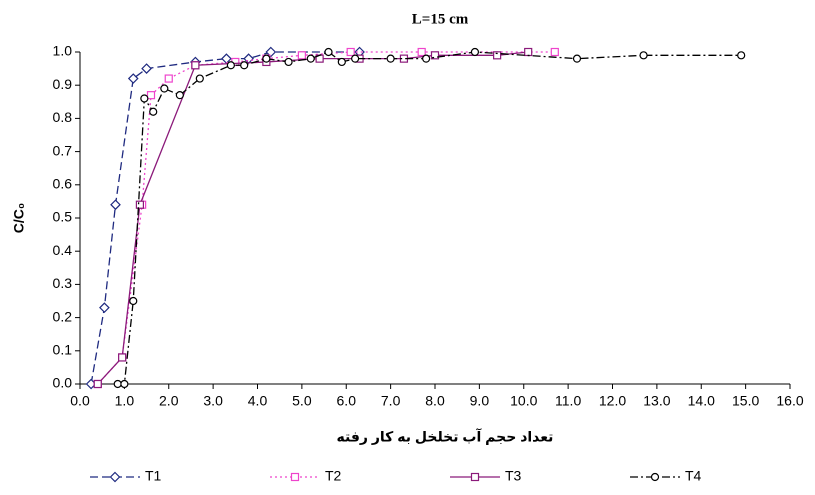 Image resolution: width=815 pixels, height=495 pixels. I want to click on chart-title: L=15 cm, so click(440, 19).